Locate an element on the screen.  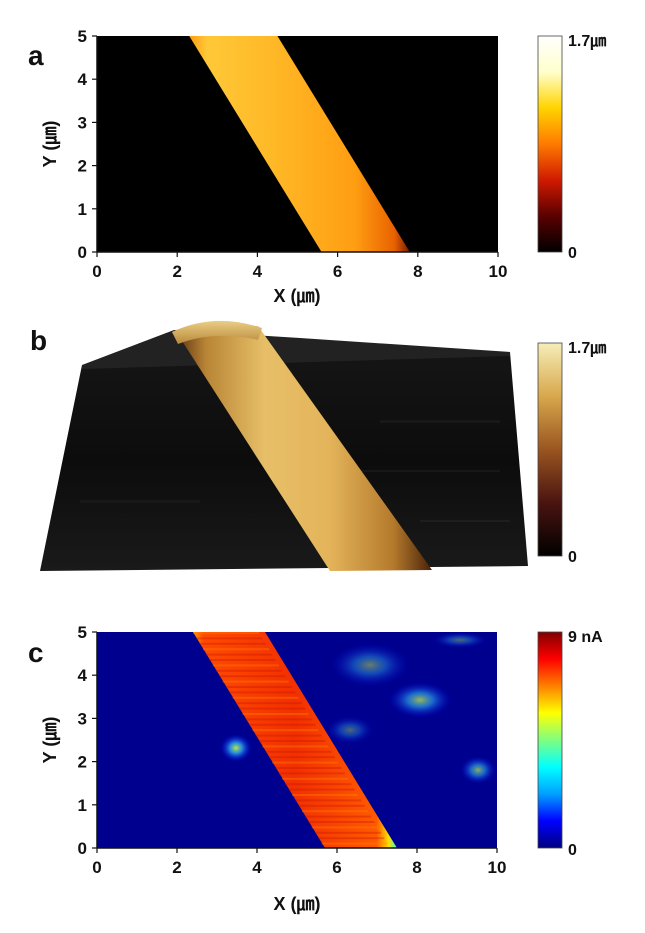
panel-b-colorbar-max-label: 1.7㎛ is located at coordinates (587, 349).